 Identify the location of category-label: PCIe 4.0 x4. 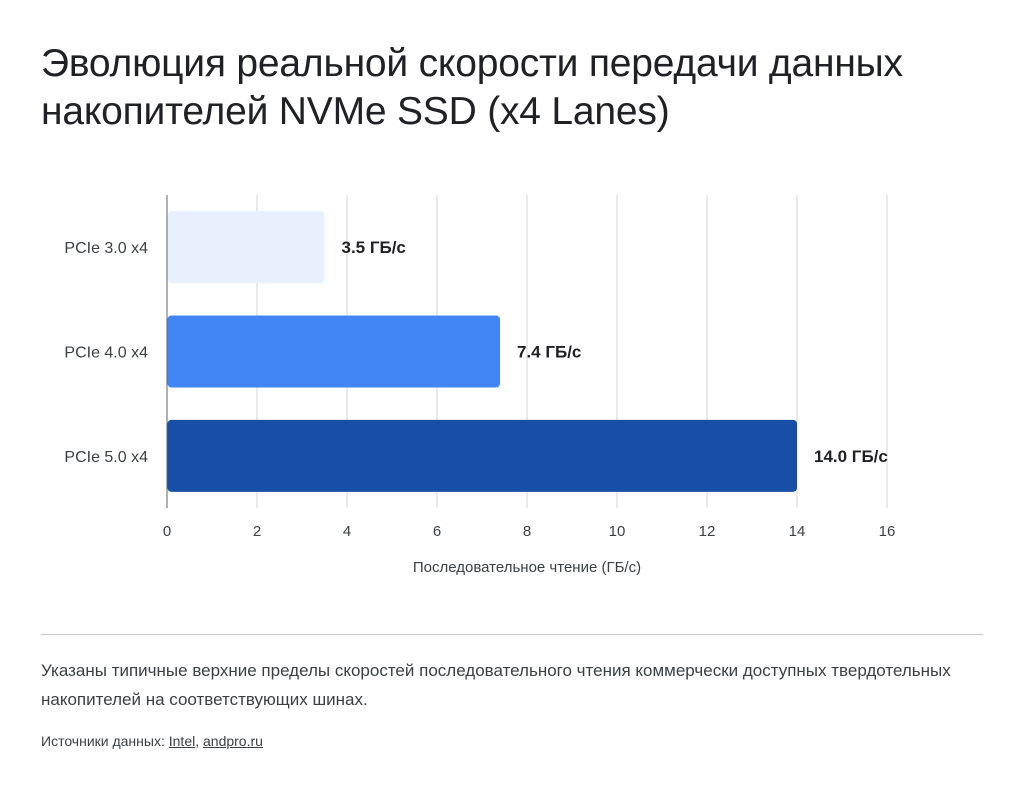
(106, 353).